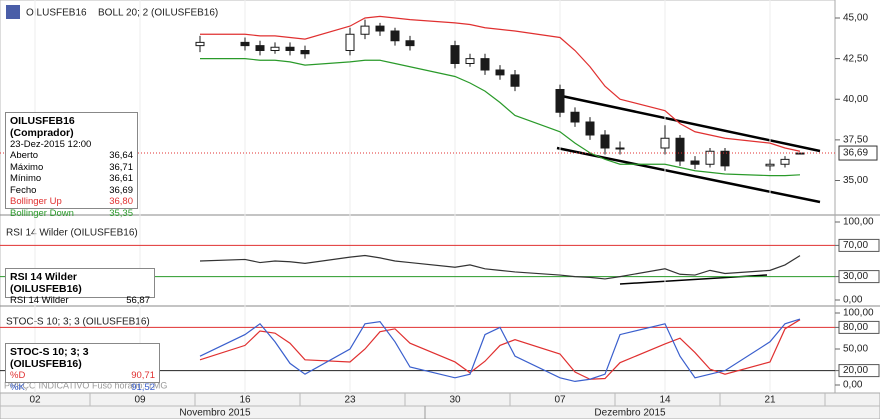  What do you see at coordinates (140, 400) in the screenshot?
I see `x-tick-label: 09` at bounding box center [140, 400].